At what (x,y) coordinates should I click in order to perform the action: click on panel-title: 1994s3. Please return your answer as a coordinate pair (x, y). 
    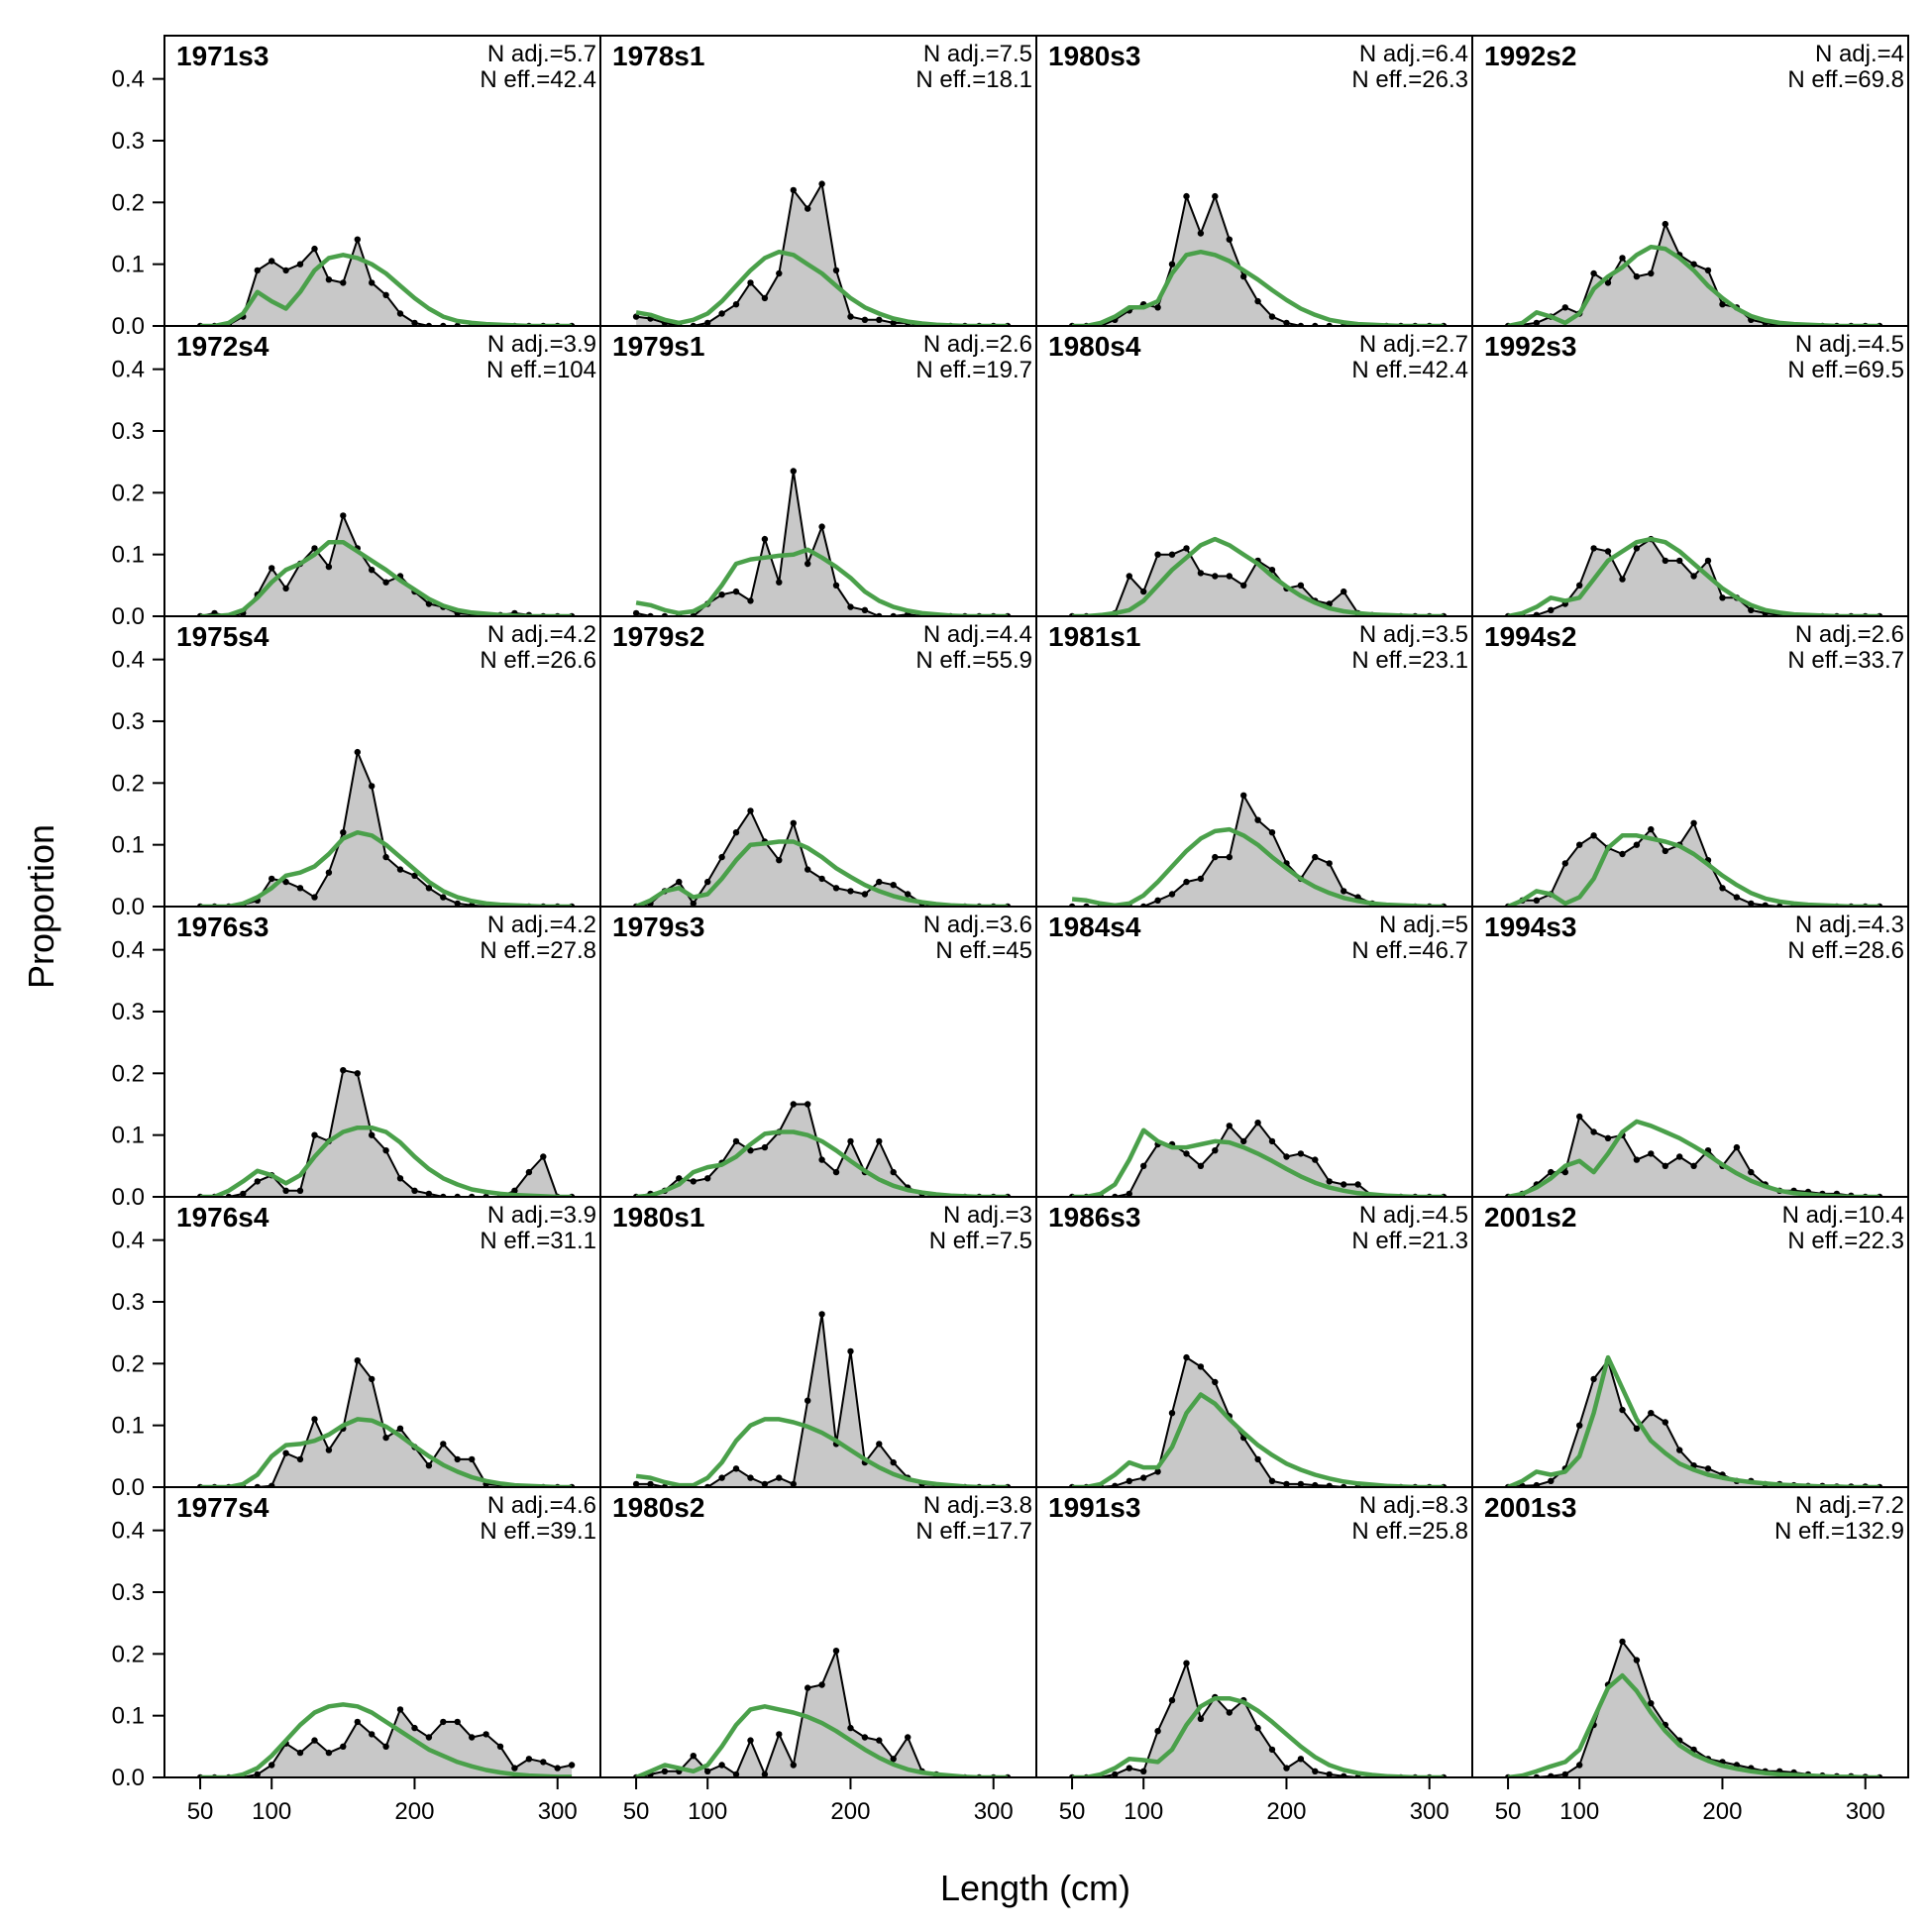
    Looking at the image, I should click on (1530, 927).